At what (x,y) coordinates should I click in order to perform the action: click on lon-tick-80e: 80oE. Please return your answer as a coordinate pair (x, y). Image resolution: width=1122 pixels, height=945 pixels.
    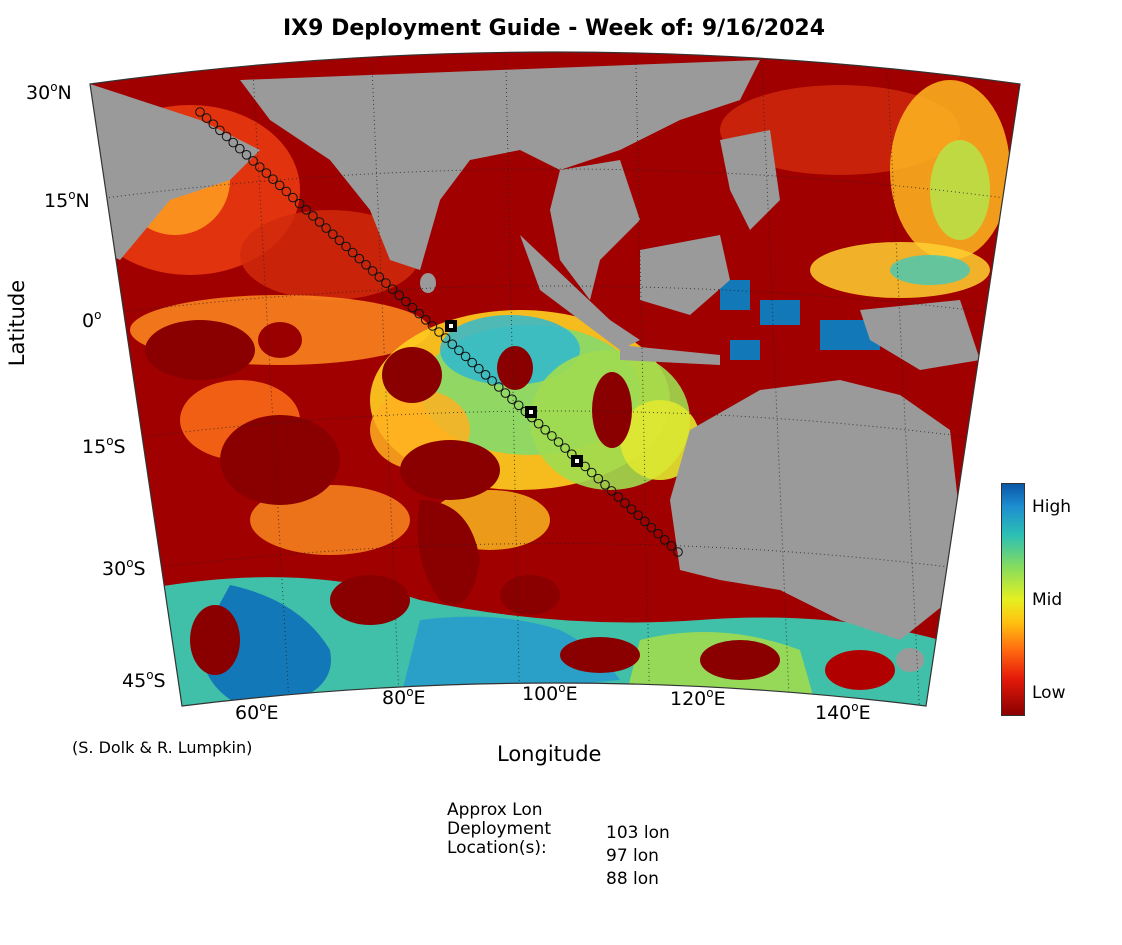
    Looking at the image, I should click on (404, 697).